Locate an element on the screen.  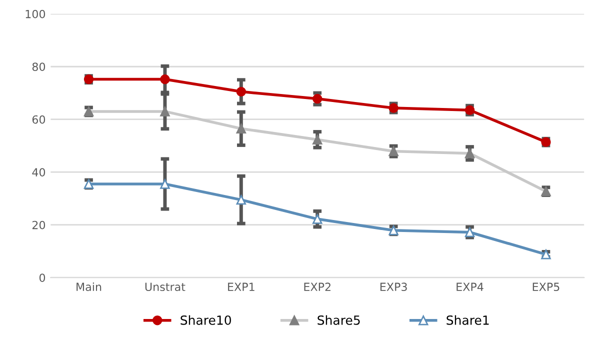
legend-label: Share5 is located at coordinates (339, 320).